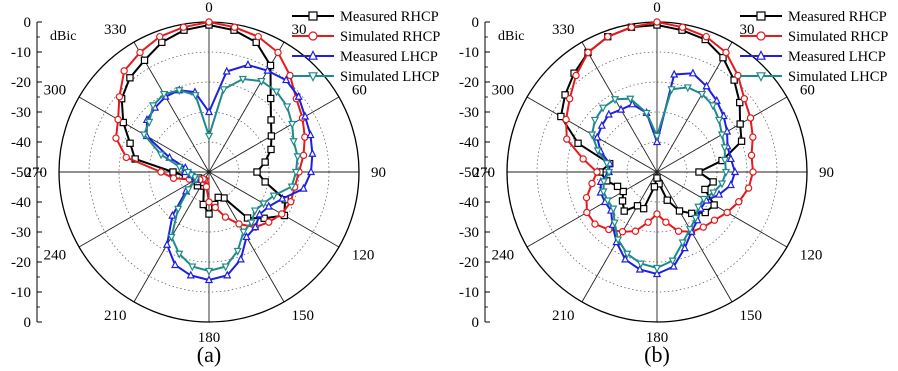  What do you see at coordinates (209, 8) in the screenshot?
I see `angle-tick-label: 0` at bounding box center [209, 8].